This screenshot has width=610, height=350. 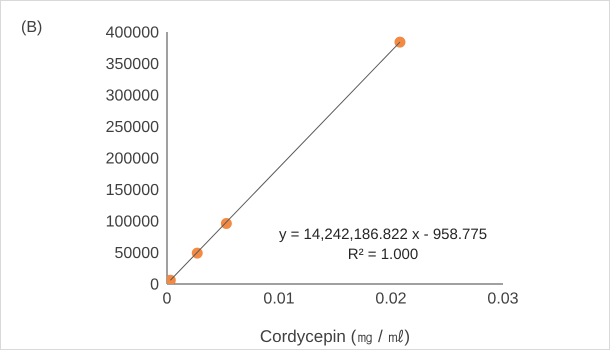 What do you see at coordinates (137, 253) in the screenshot?
I see `y-tick-label: 50000` at bounding box center [137, 253].